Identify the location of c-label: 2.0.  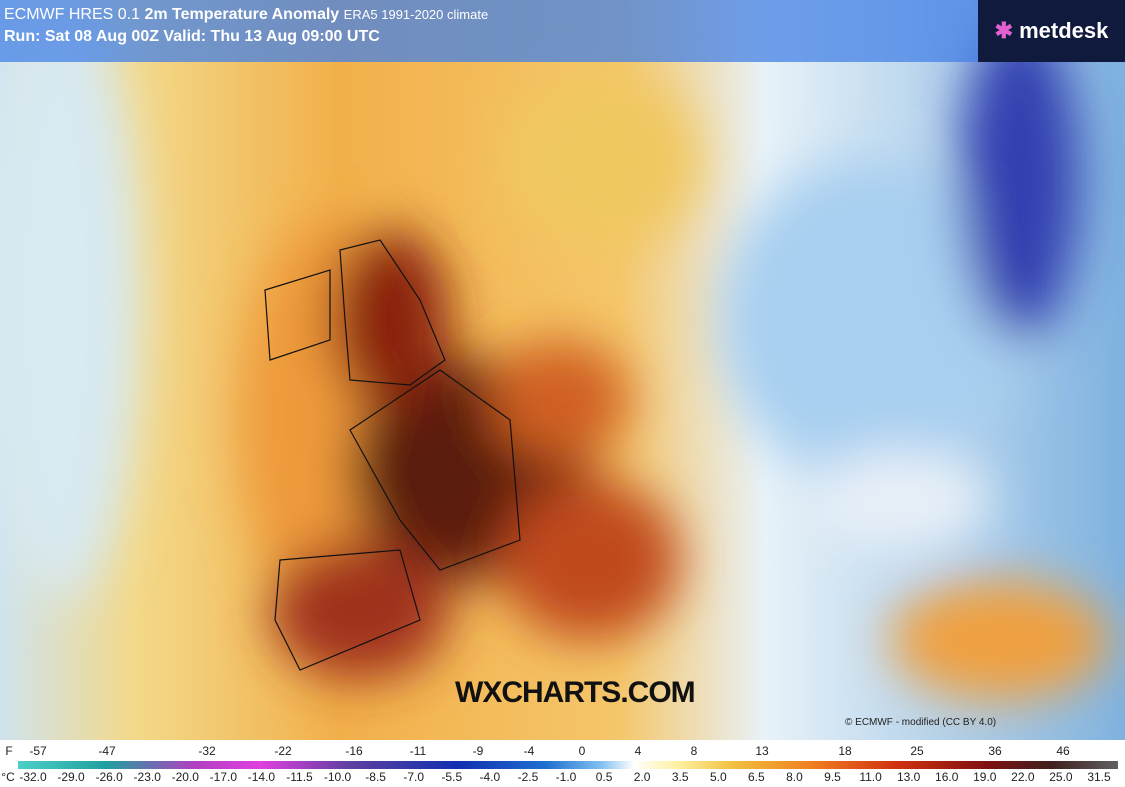
(642, 777).